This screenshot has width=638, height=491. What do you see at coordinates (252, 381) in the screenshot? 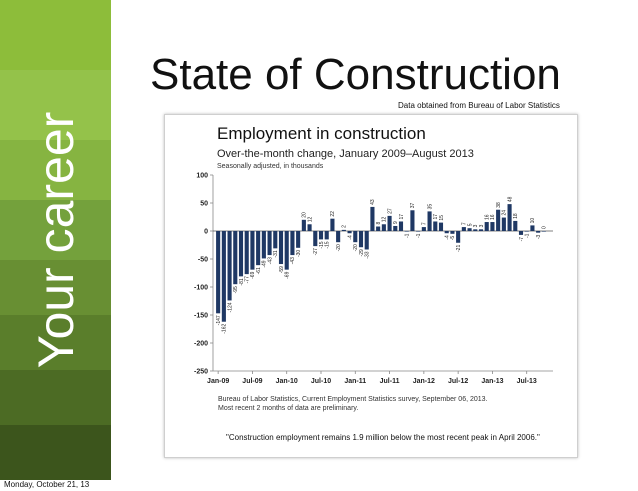
I see `x-tick-label: Jul-09` at bounding box center [252, 381].